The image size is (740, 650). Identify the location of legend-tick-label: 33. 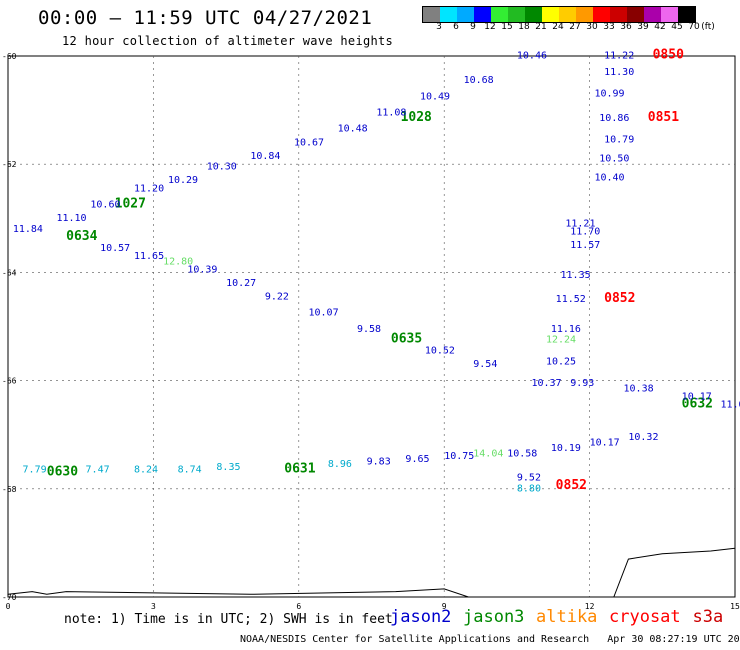
(609, 27).